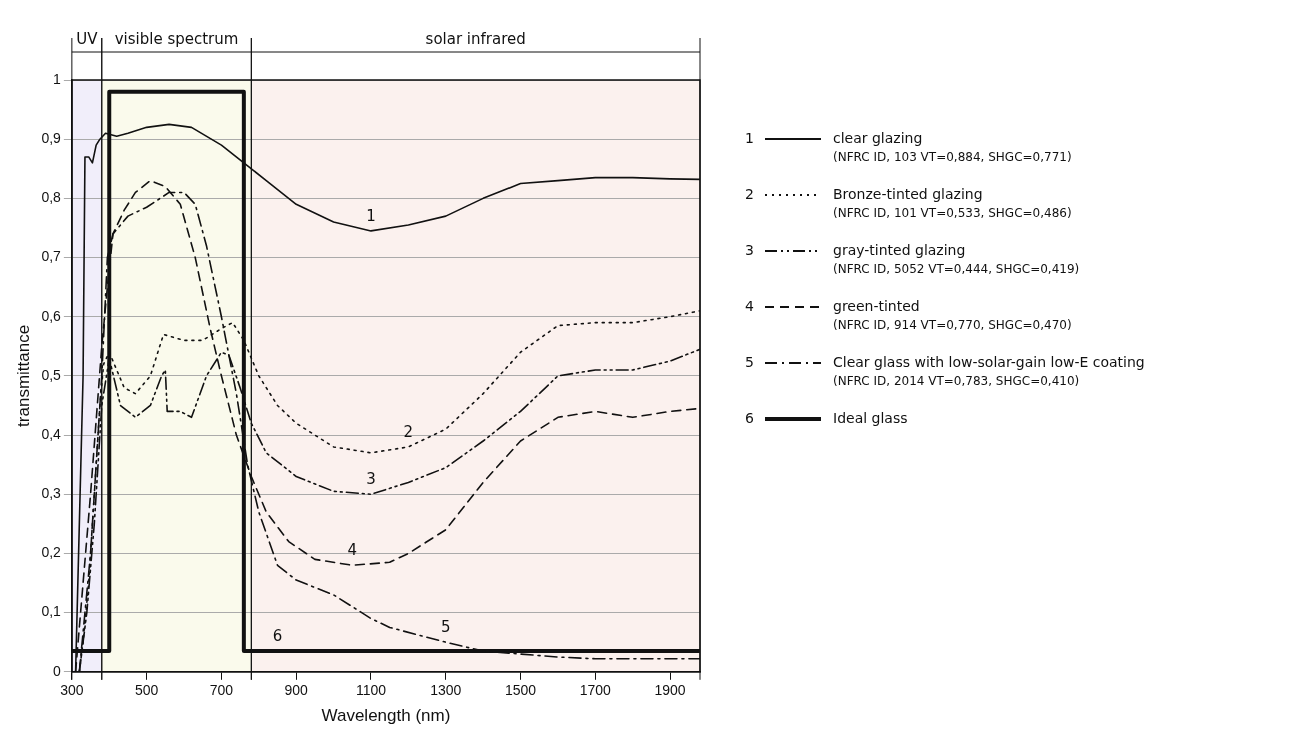  What do you see at coordinates (952, 203) in the screenshot?
I see `legend-label: Bronze-tinted glazing (NFRC ID, 101 VT=0,533, SHGC=0,486)` at bounding box center [952, 203].